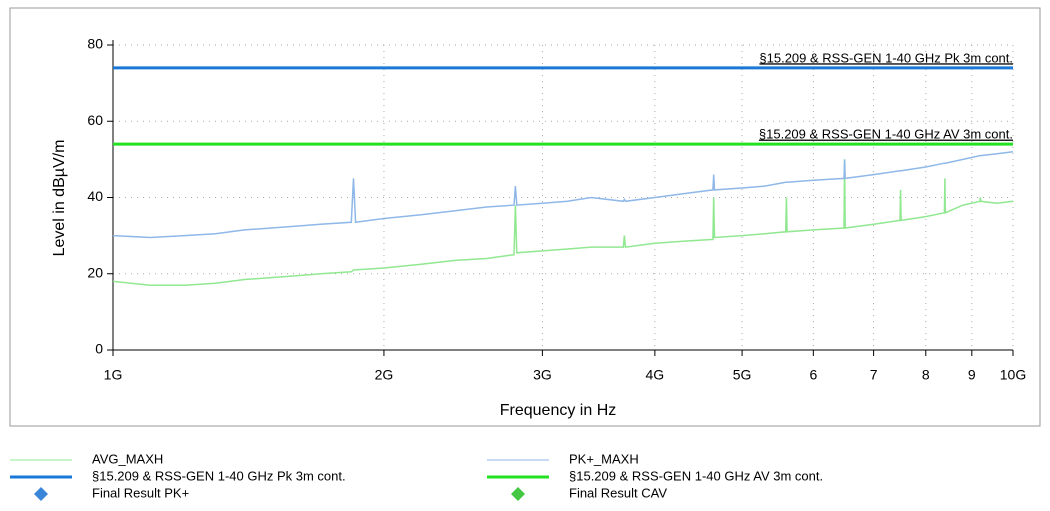 This screenshot has height=511, width=1050. I want to click on y-tick-label: 40, so click(95, 196).